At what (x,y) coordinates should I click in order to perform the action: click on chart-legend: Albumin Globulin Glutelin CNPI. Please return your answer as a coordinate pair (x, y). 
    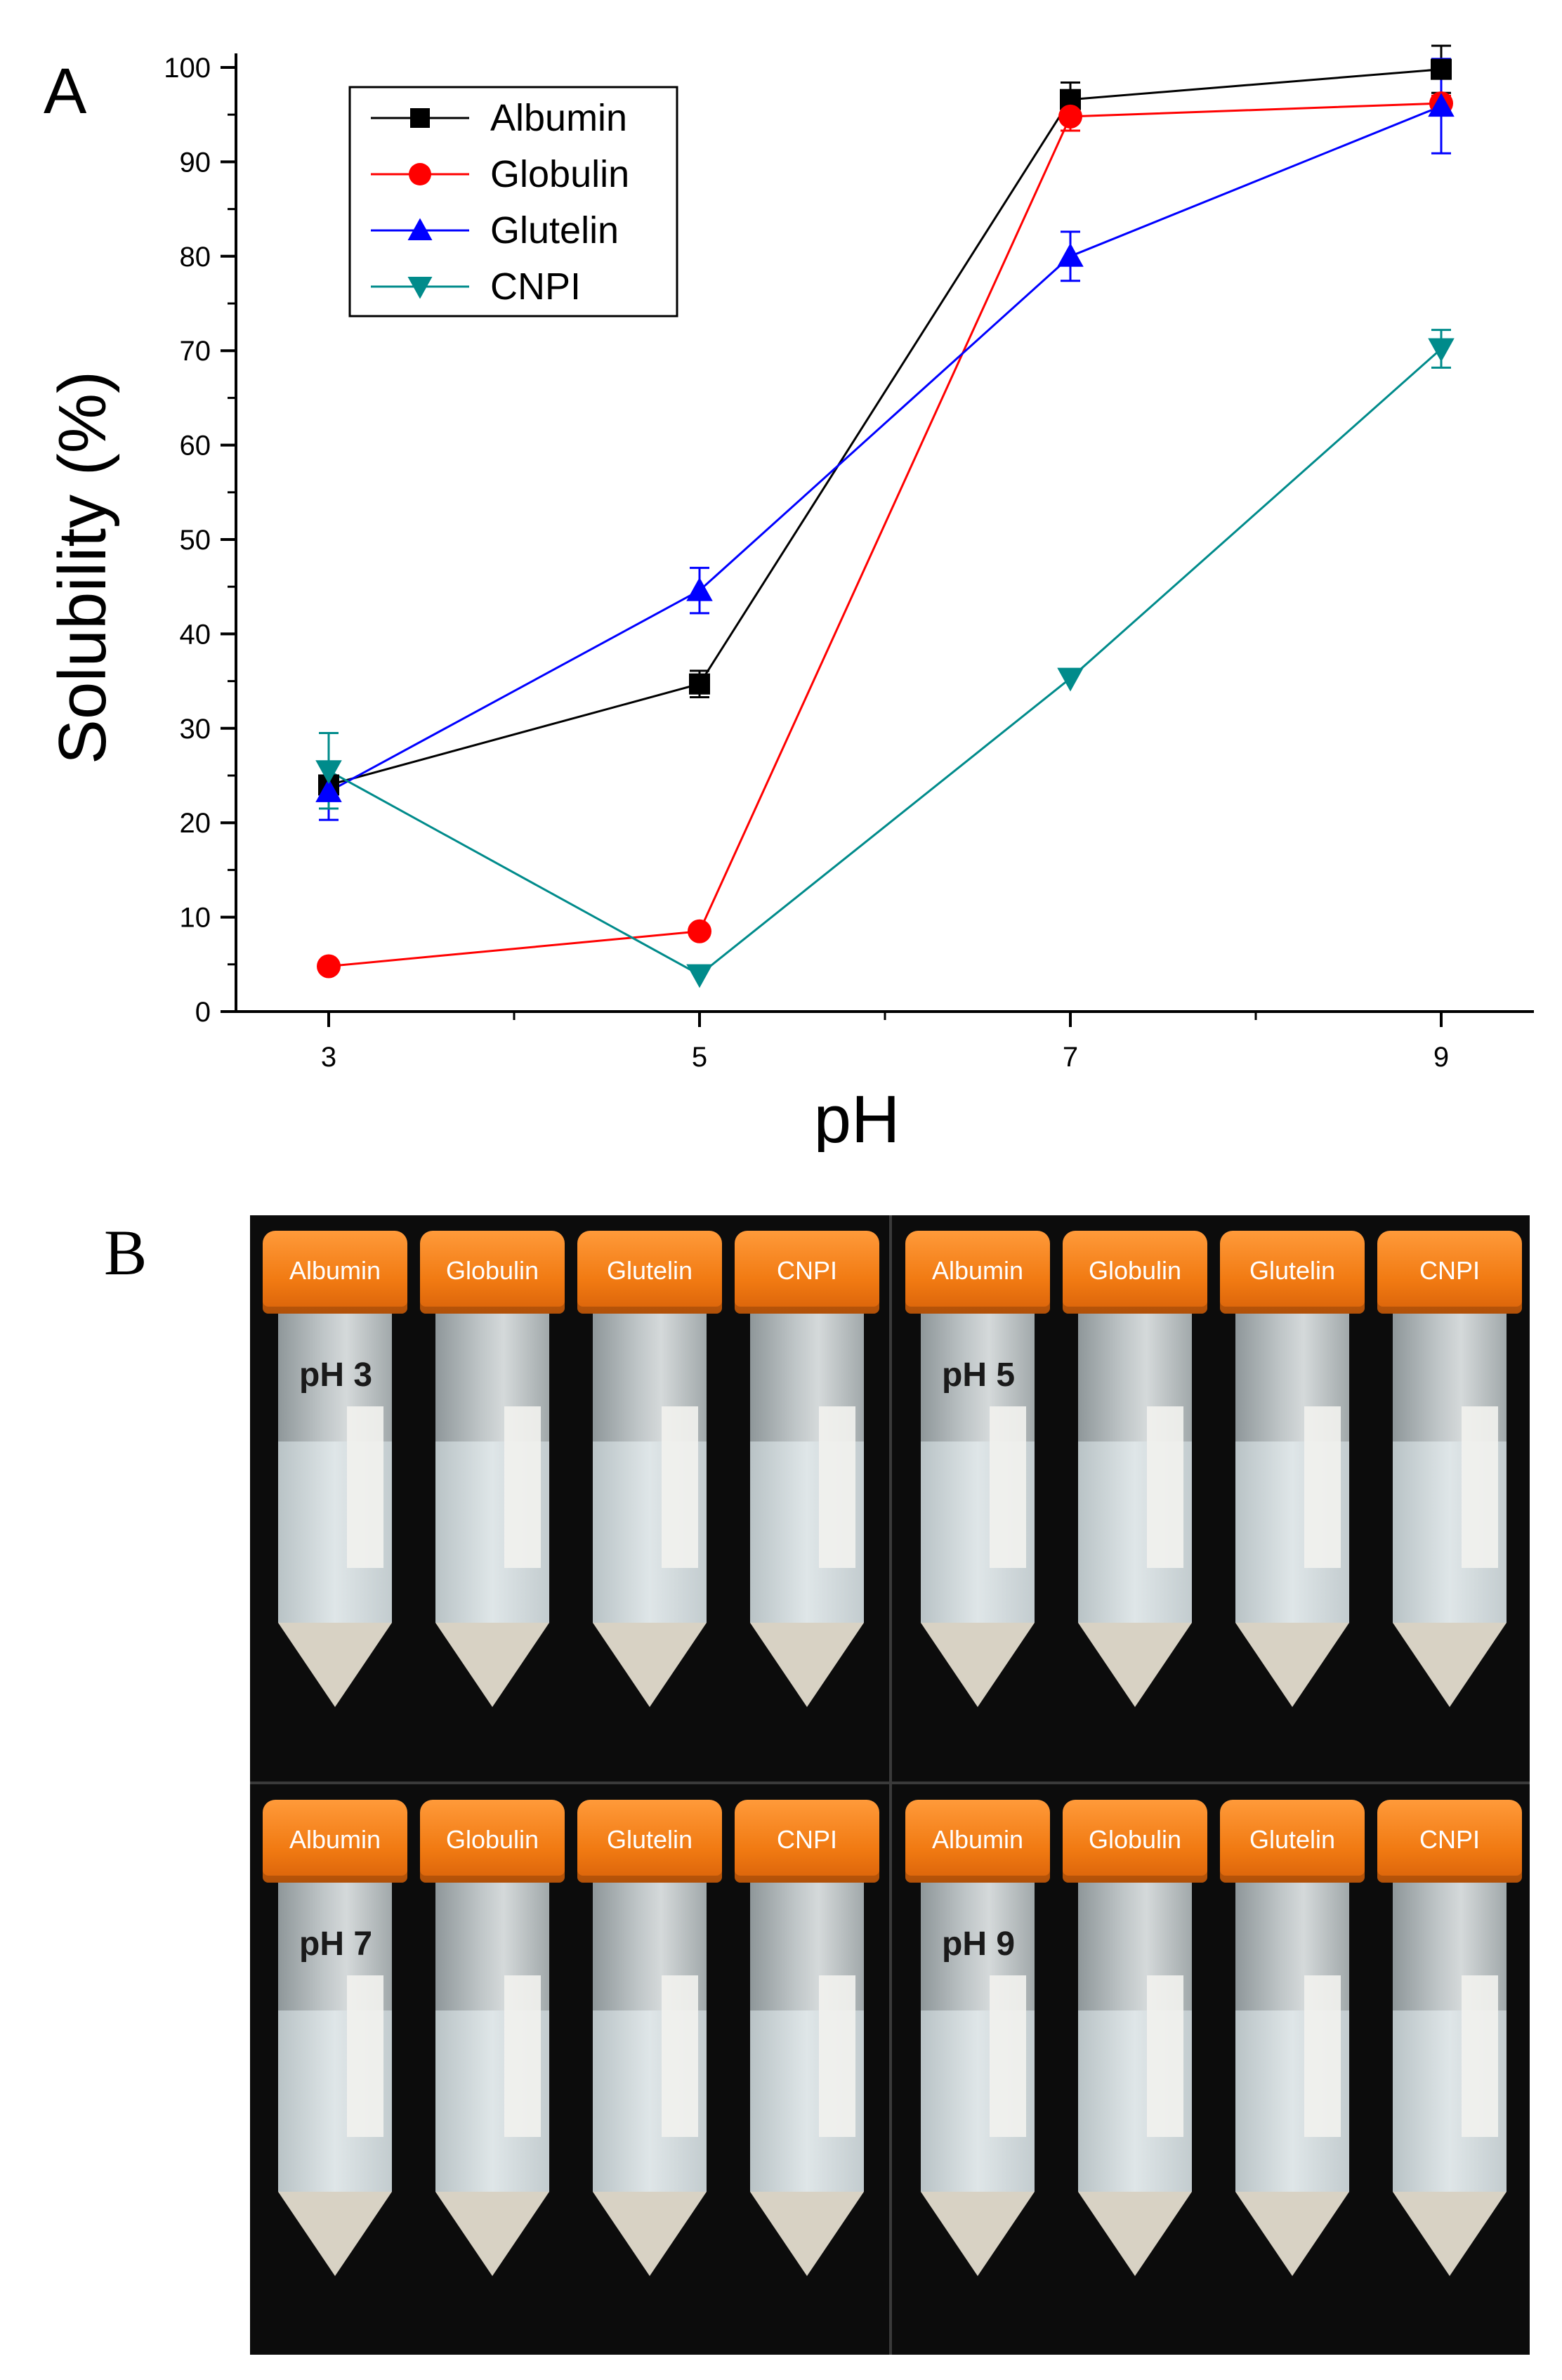
    Looking at the image, I should click on (513, 202).